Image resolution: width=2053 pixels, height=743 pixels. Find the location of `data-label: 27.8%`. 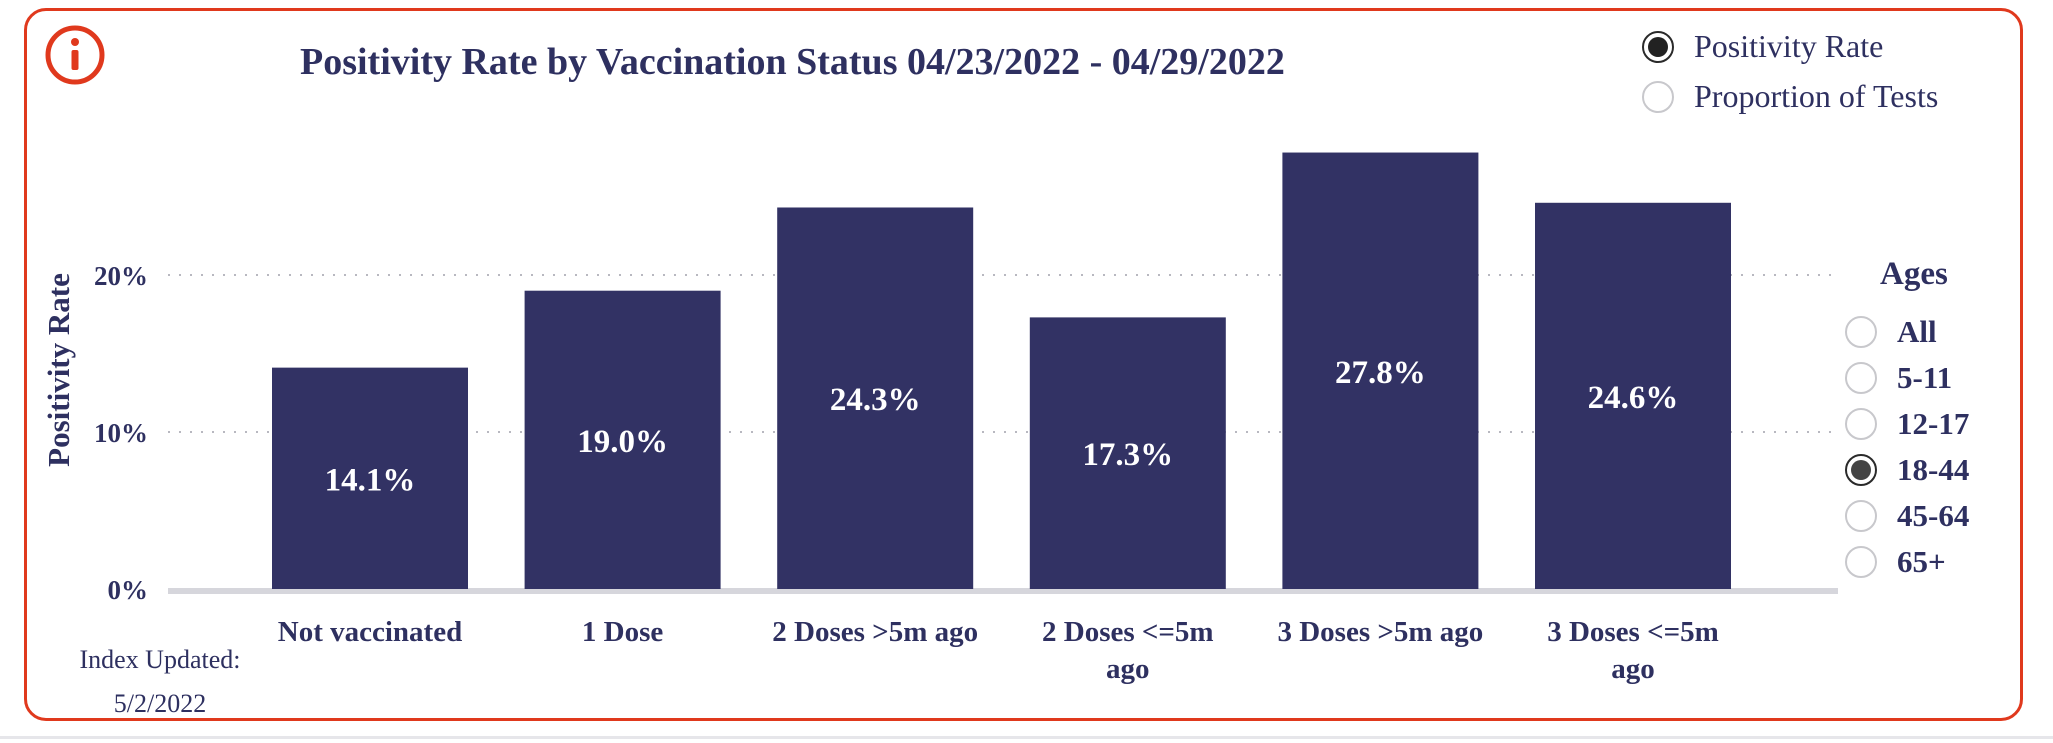

data-label: 27.8% is located at coordinates (1380, 373).